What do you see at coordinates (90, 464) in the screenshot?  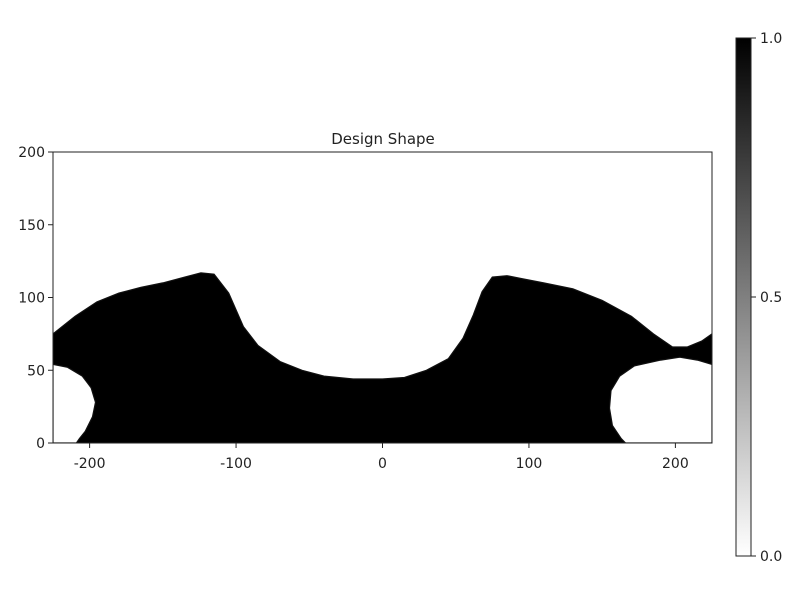 I see `x-tick-label: -200` at bounding box center [90, 464].